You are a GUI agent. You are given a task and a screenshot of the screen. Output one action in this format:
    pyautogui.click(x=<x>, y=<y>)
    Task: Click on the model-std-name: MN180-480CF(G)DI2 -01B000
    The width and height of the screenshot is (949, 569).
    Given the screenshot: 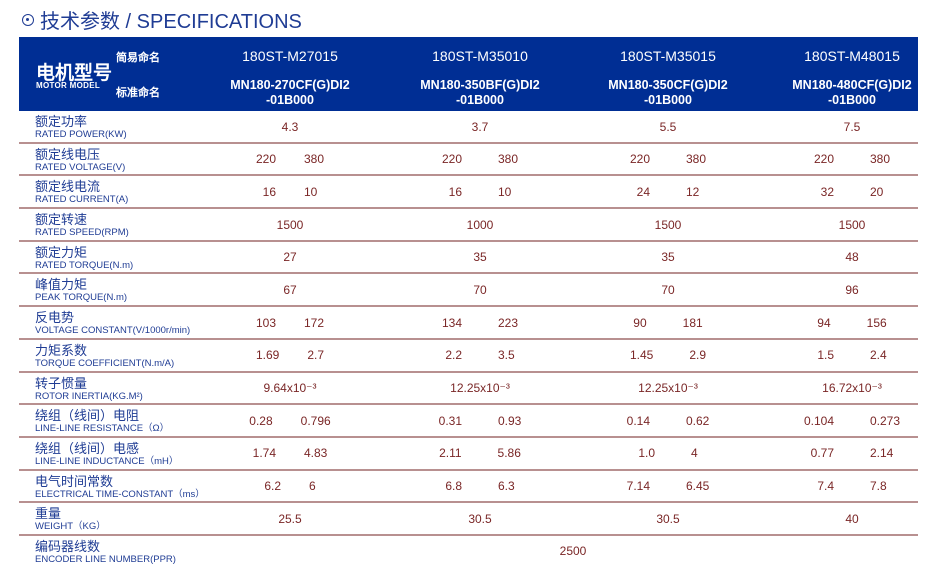 What is the action you would take?
    pyautogui.click(x=850, y=93)
    